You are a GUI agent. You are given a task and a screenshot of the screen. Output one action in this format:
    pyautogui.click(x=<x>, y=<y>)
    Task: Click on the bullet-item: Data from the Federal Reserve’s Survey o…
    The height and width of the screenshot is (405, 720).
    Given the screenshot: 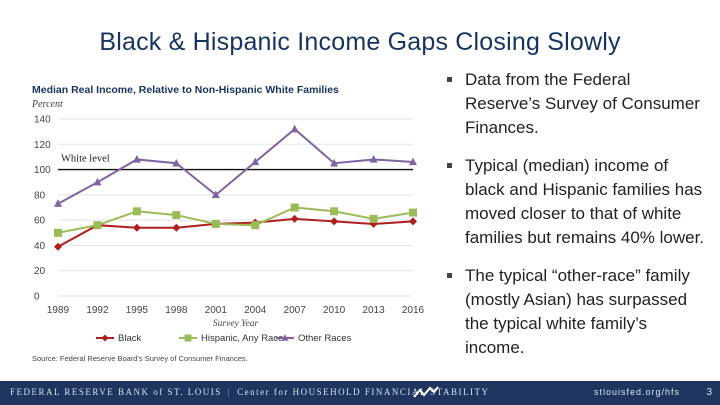 What is the action you would take?
    pyautogui.click(x=575, y=104)
    